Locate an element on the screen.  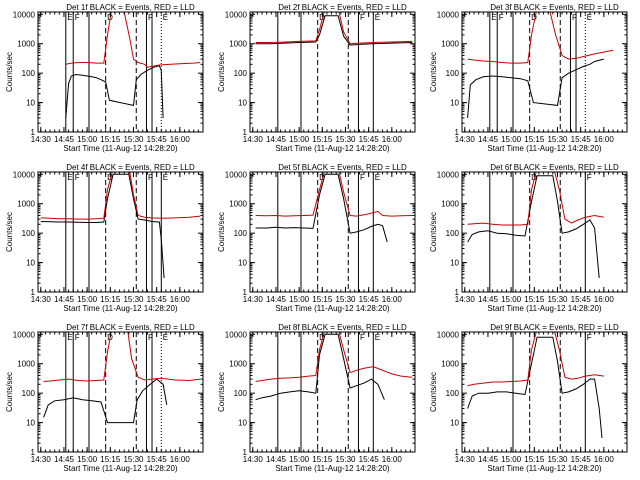
event-marker-label: D is located at coordinates (534, 177).